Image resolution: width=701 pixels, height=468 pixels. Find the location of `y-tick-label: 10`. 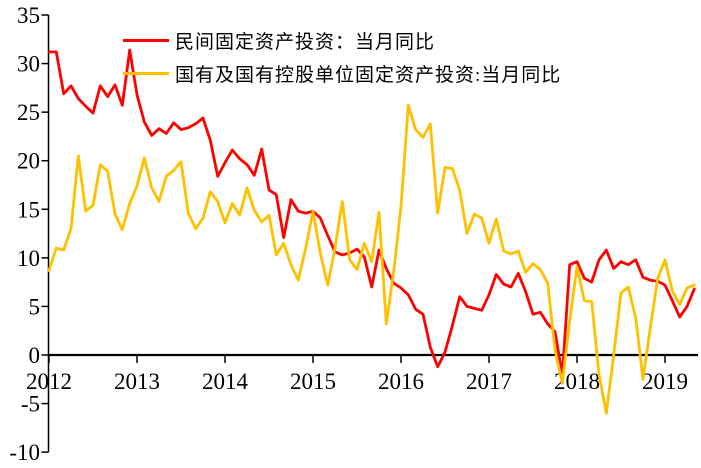

y-tick-label: 10 is located at coordinates (28, 258).